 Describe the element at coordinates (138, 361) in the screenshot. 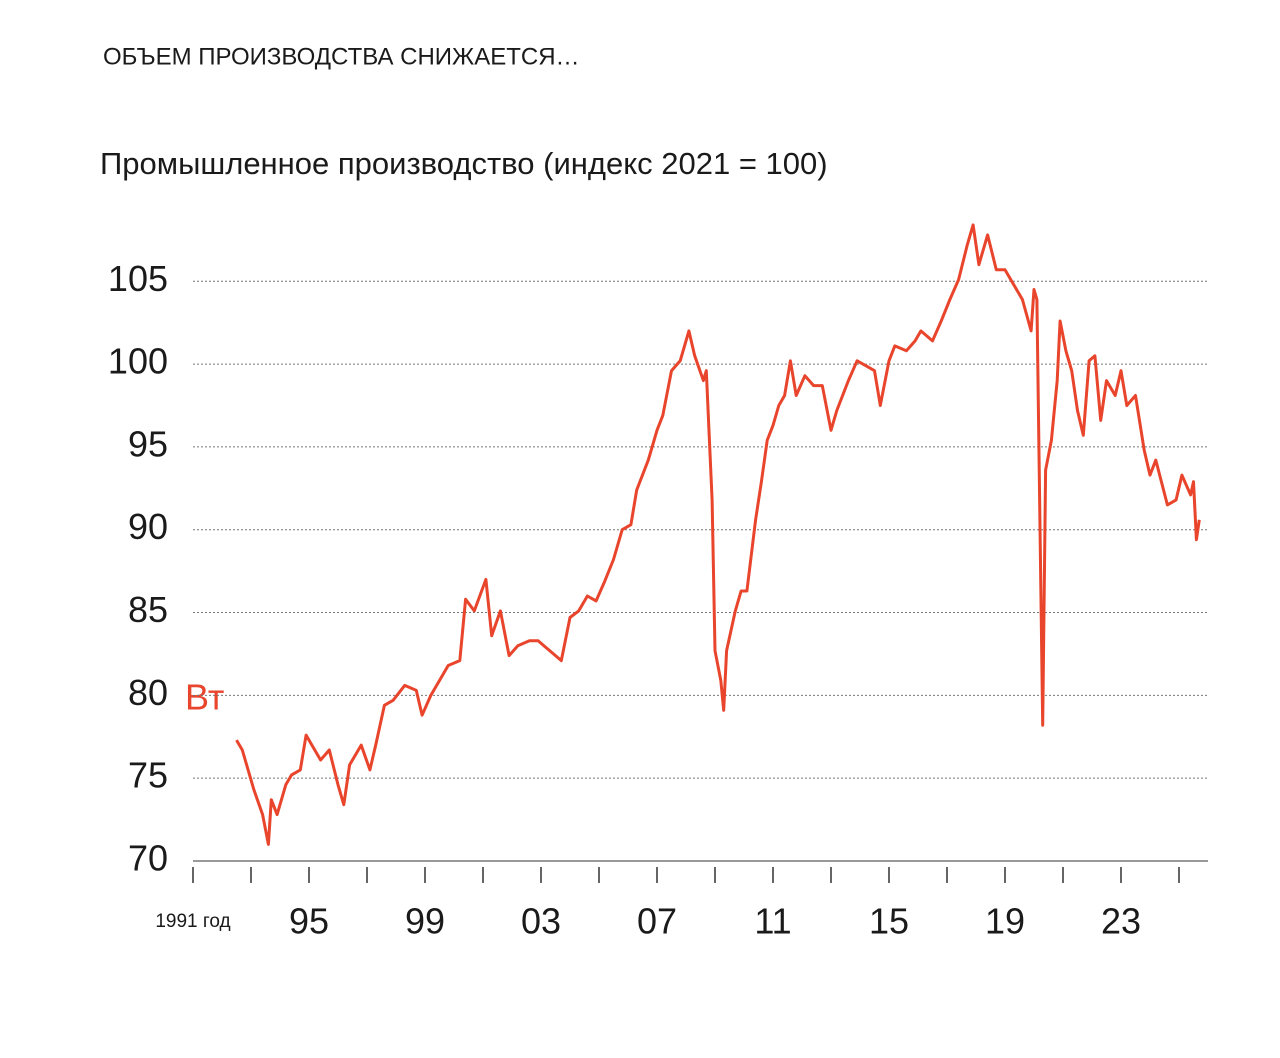

I see `y-tick-label: 100` at that location.